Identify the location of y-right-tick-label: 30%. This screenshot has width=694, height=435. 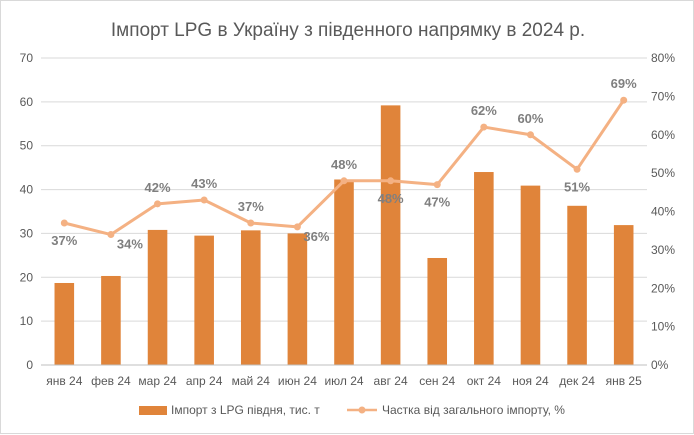
(663, 250).